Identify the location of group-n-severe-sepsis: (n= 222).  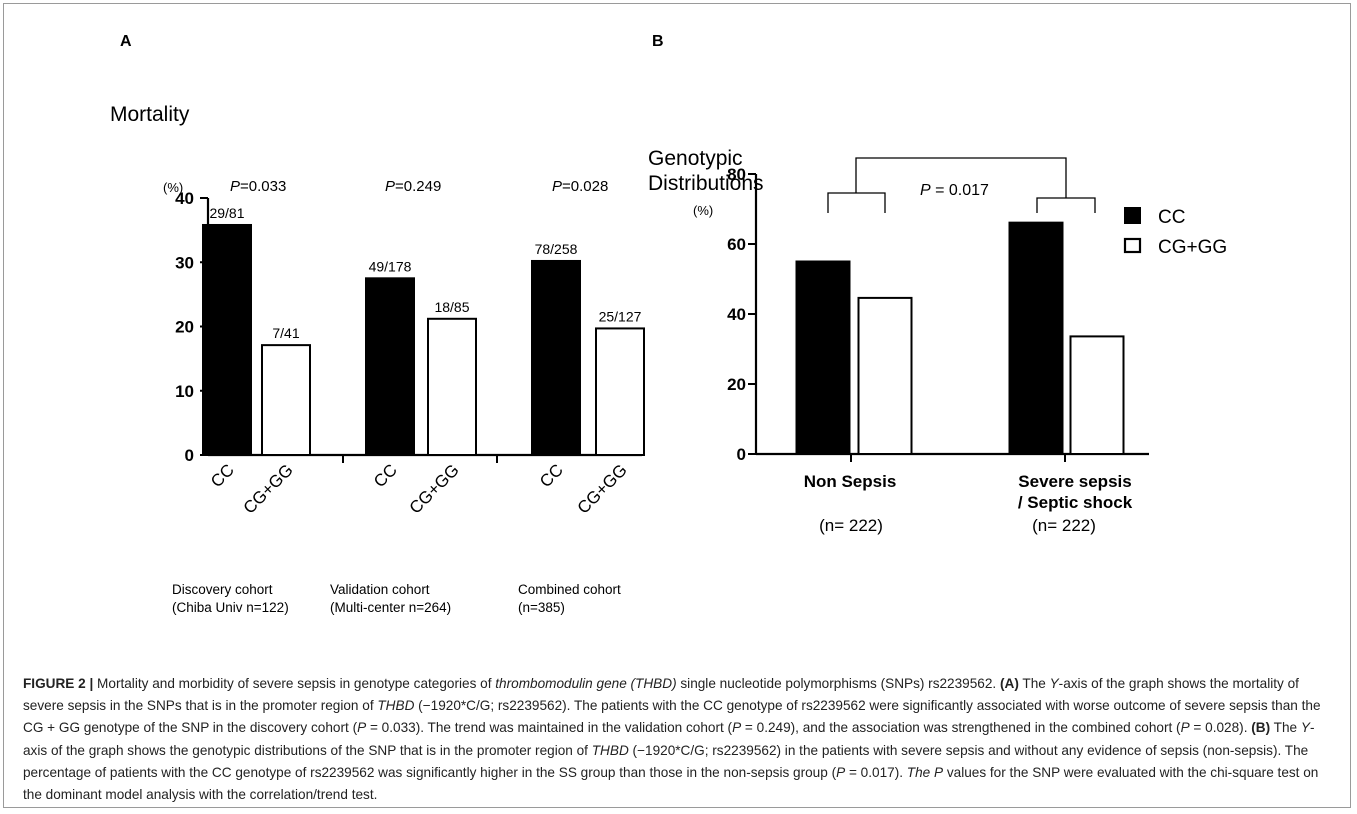
(1064, 525).